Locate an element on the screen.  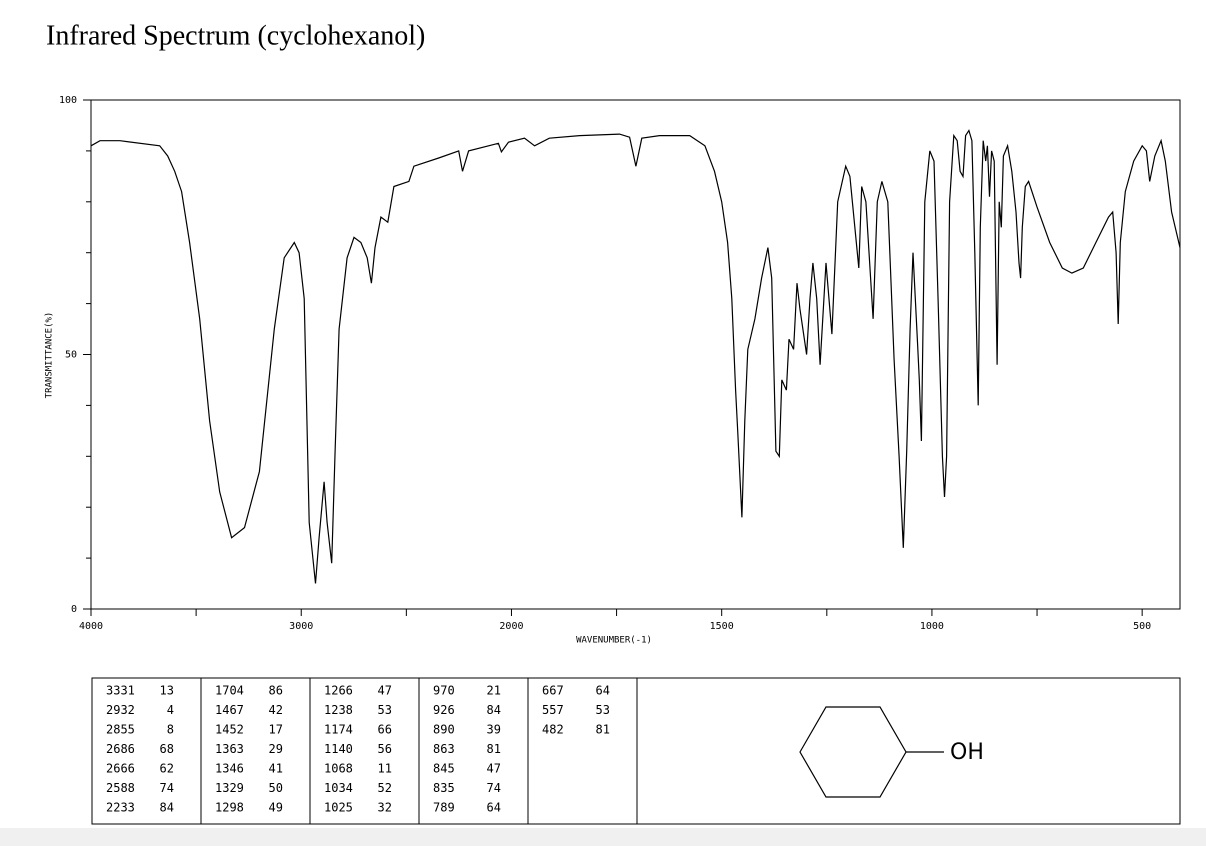
peak-wavenumber: 1329 is located at coordinates (229, 788).